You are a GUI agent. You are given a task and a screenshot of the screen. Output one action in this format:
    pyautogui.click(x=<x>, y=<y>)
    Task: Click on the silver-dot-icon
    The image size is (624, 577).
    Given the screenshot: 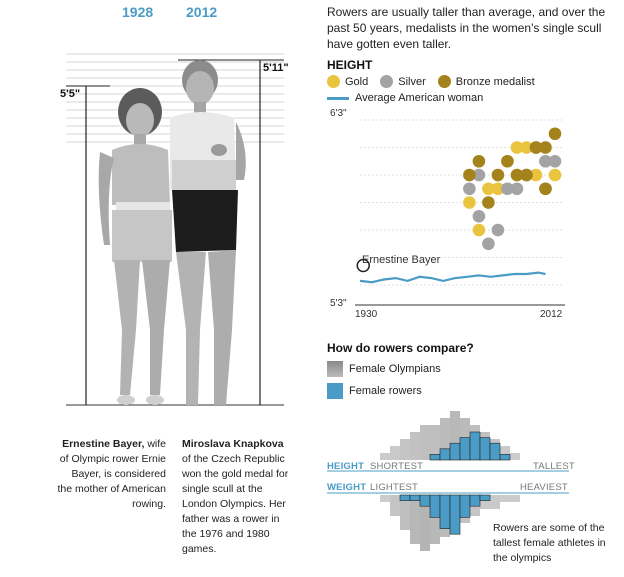 What is the action you would take?
    pyautogui.click(x=387, y=81)
    